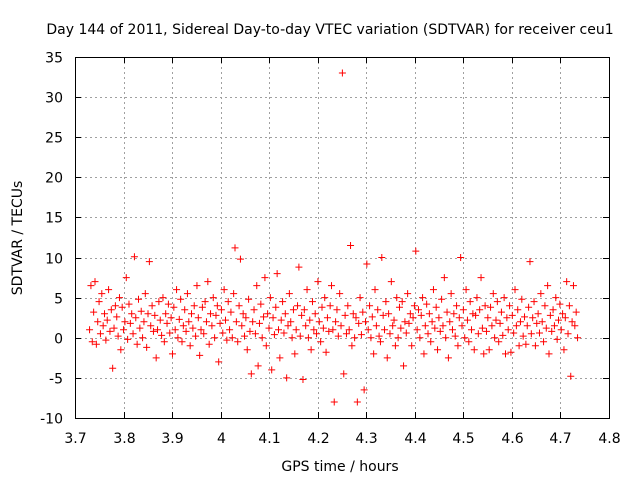 The image size is (640, 480). I want to click on x-tick-label: 3.9, so click(172, 439).